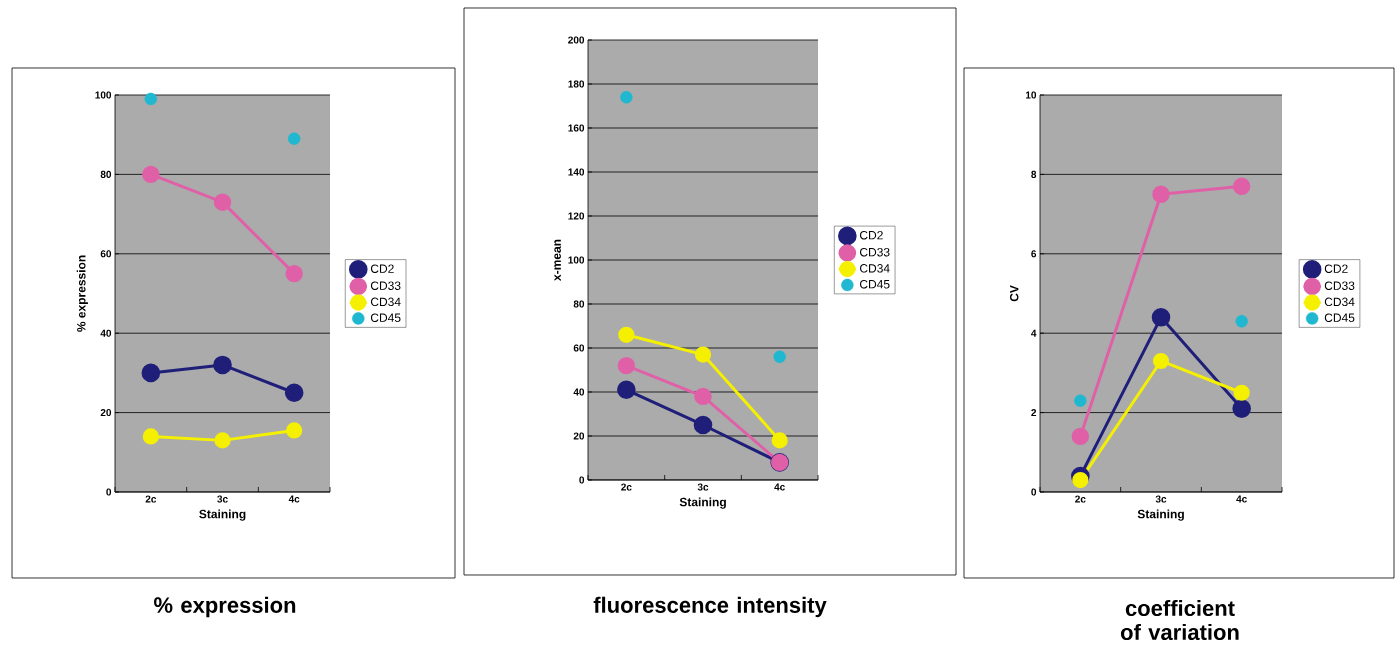  What do you see at coordinates (82, 293) in the screenshot?
I see `y-axis-title: % expression` at bounding box center [82, 293].